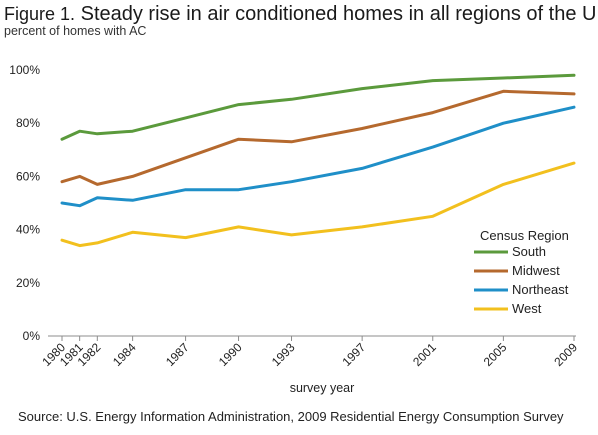 The height and width of the screenshot is (435, 598). Describe the element at coordinates (524, 235) in the screenshot. I see `legend-title: Census Region` at that location.